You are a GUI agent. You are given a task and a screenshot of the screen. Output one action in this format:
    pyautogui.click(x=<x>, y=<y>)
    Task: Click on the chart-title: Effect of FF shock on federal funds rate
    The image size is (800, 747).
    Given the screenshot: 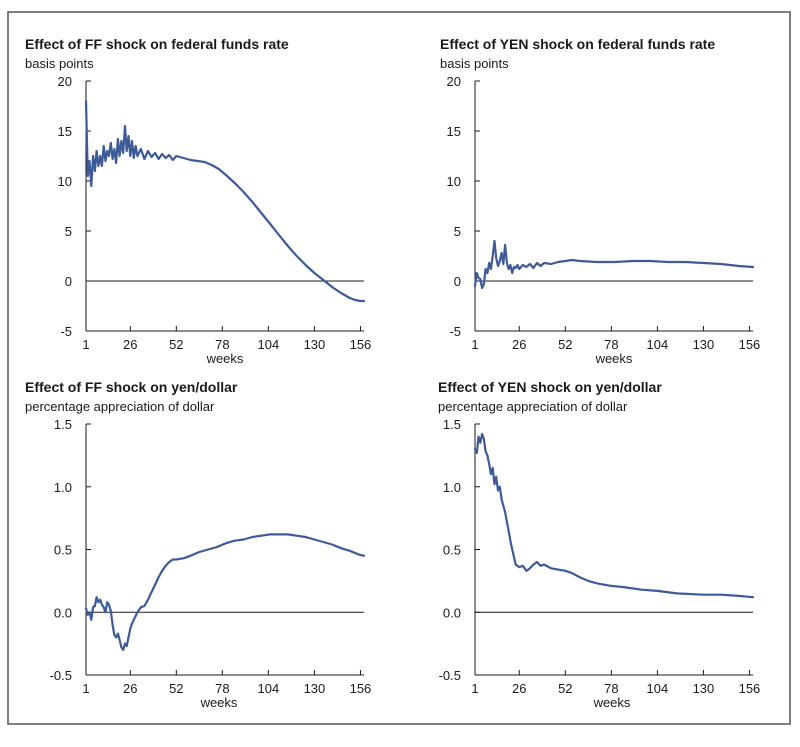 What is the action you would take?
    pyautogui.click(x=157, y=44)
    